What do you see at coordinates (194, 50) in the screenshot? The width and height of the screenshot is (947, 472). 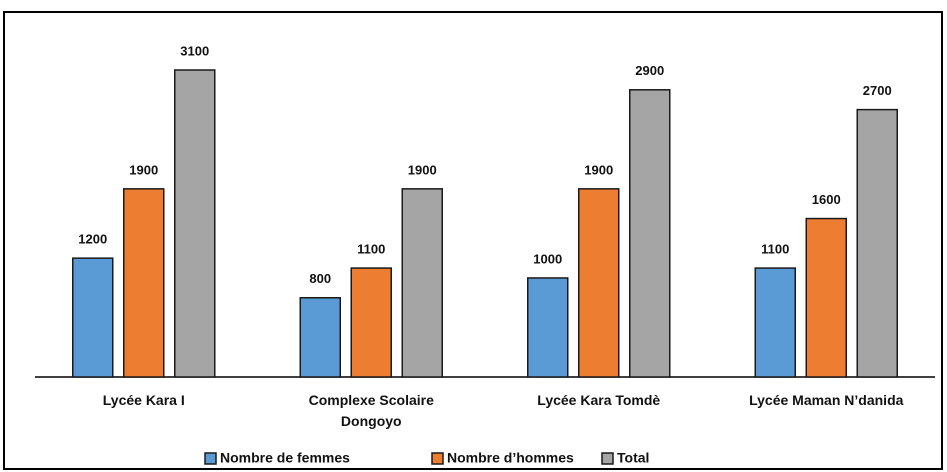 I see `data-label: 3100` at bounding box center [194, 50].